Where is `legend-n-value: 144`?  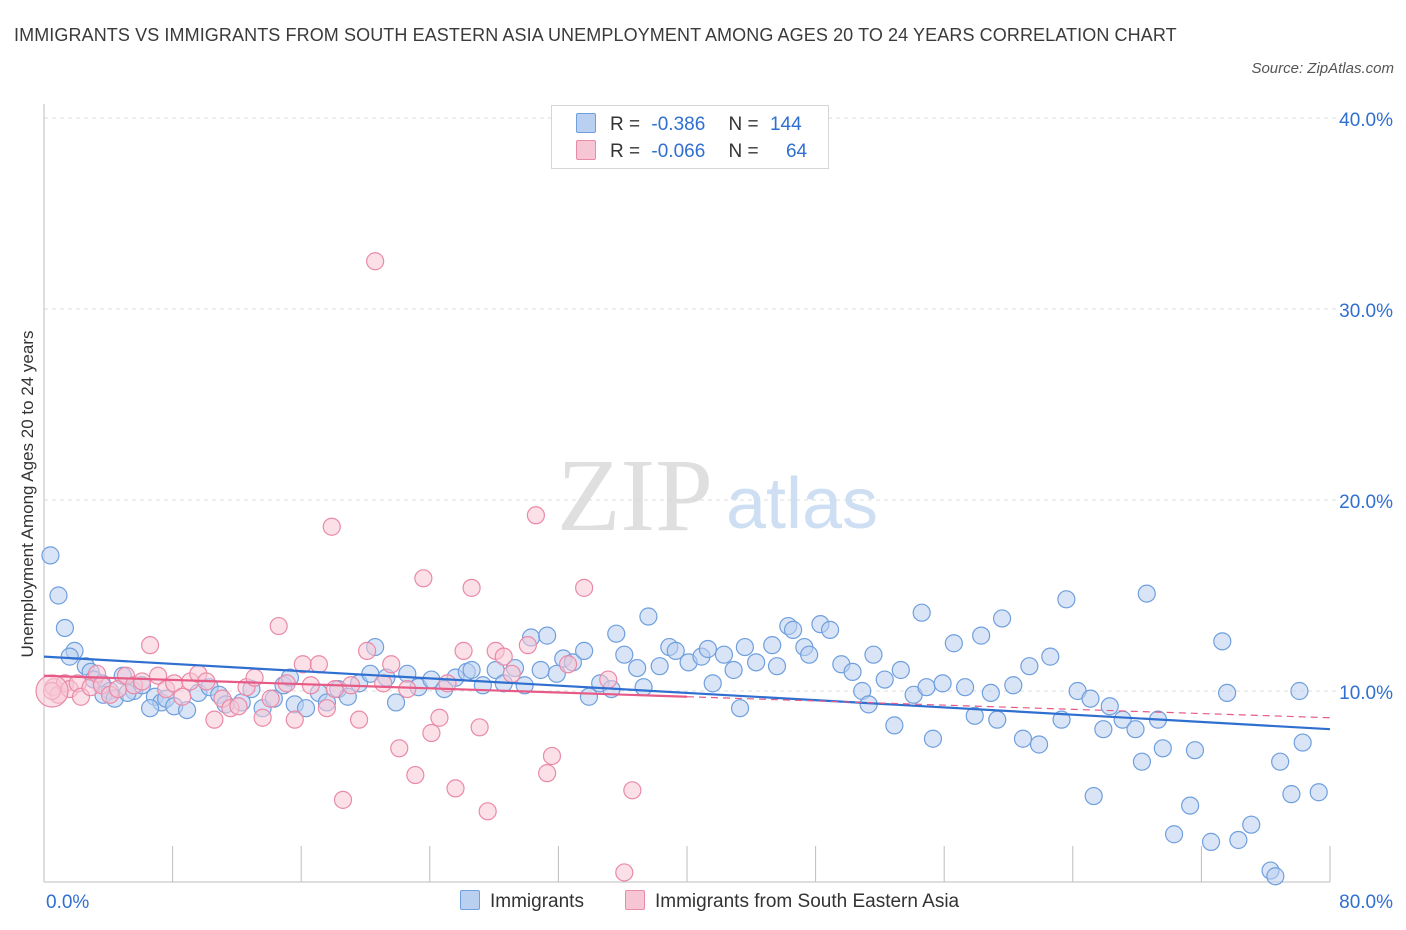
legend-n-value: 144 is located at coordinates (785, 124).